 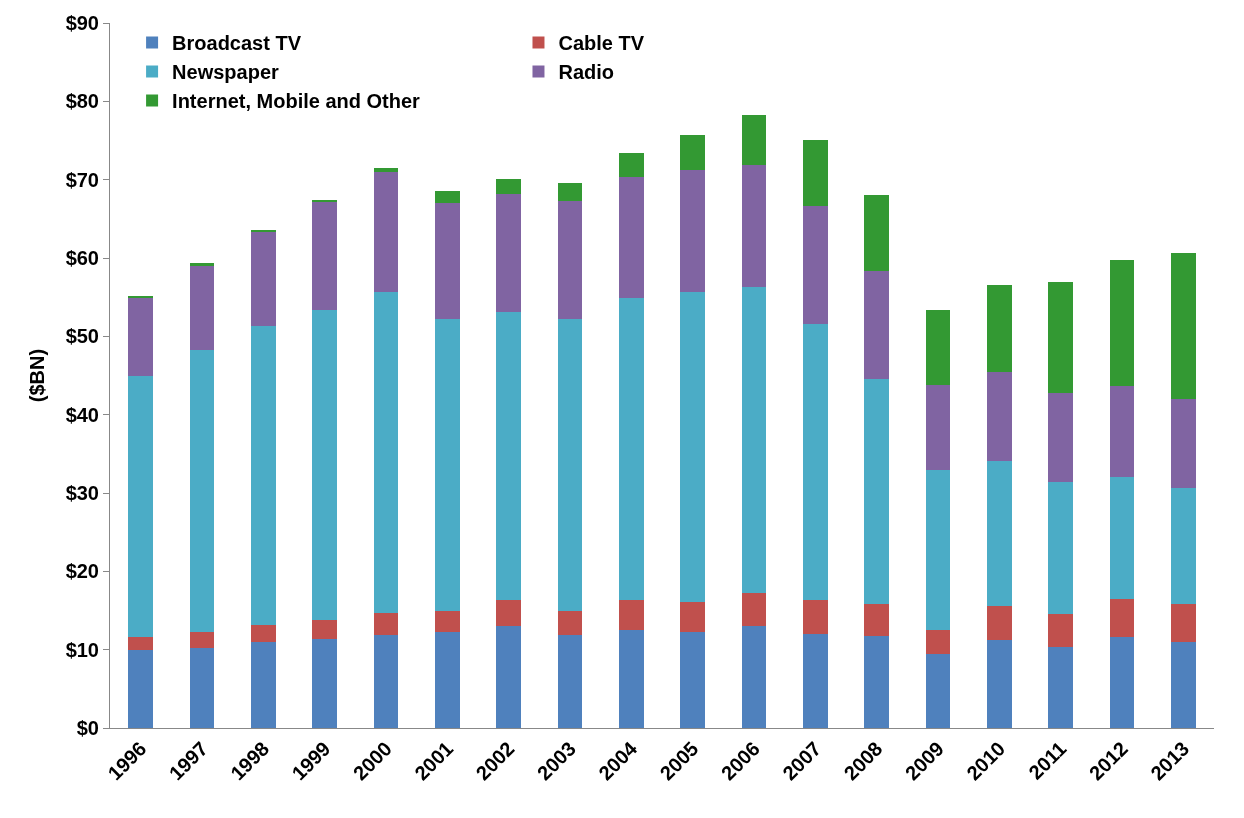 What do you see at coordinates (601, 43) in the screenshot?
I see `legend-label: Cable TV` at bounding box center [601, 43].